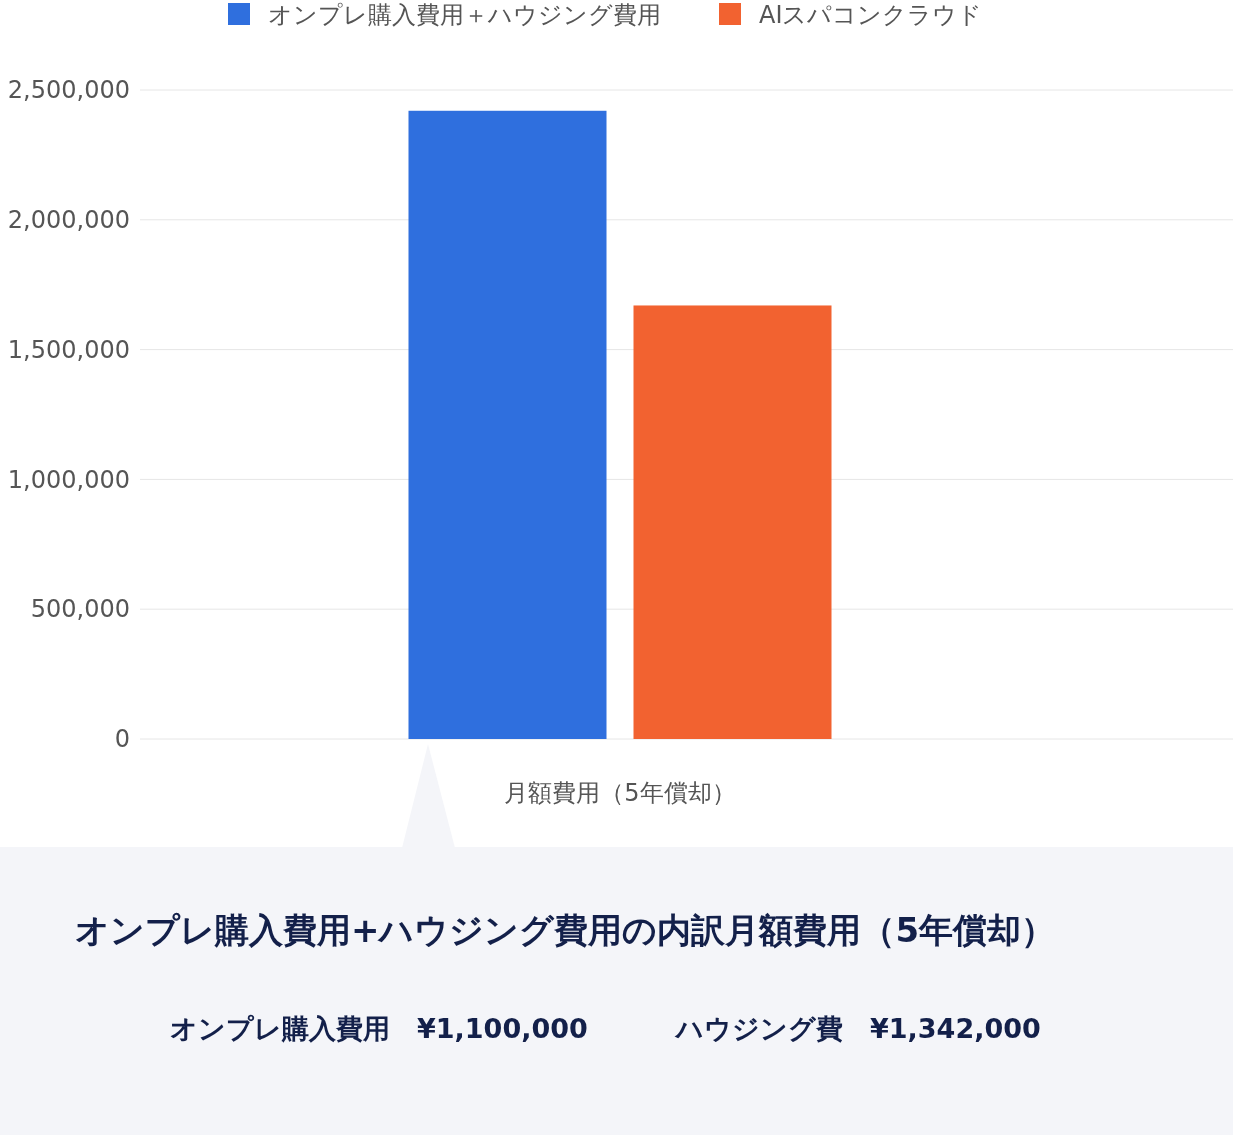 Image resolution: width=1233 pixels, height=1135 pixels. What do you see at coordinates (871, 15) in the screenshot?
I see `legend-label: AIスパコンクラウド` at bounding box center [871, 15].